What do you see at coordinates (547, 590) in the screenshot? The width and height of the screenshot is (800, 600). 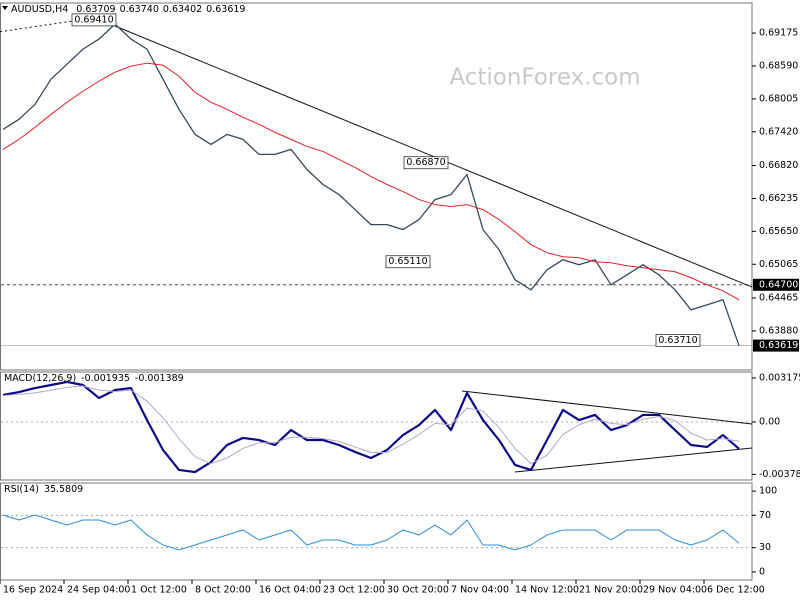 I see `x-tick-label: 14 Nov 12:00` at bounding box center [547, 590].